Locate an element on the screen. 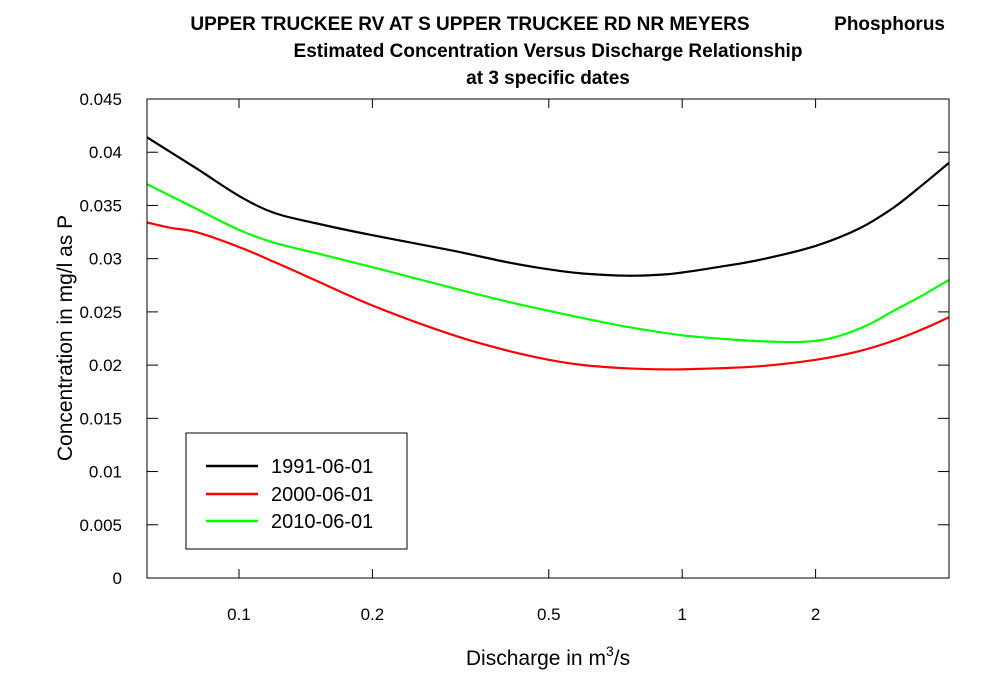 This screenshot has height=700, width=1000. legend: 1991-06-01 2000-06-01 2010-06-01 is located at coordinates (296, 491).